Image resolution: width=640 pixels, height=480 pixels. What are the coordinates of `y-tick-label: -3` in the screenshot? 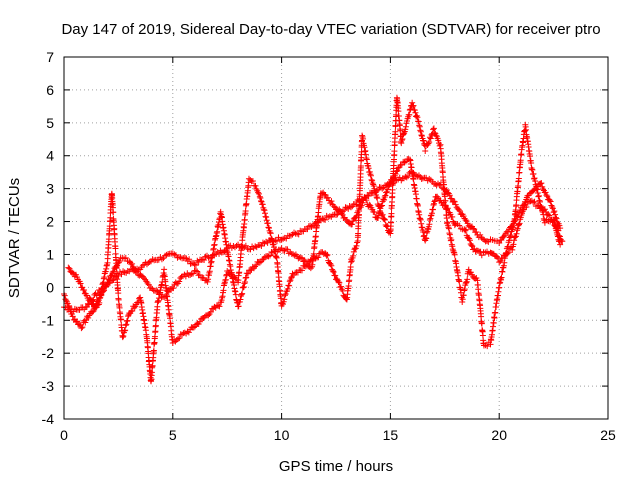 It's located at (48, 386).